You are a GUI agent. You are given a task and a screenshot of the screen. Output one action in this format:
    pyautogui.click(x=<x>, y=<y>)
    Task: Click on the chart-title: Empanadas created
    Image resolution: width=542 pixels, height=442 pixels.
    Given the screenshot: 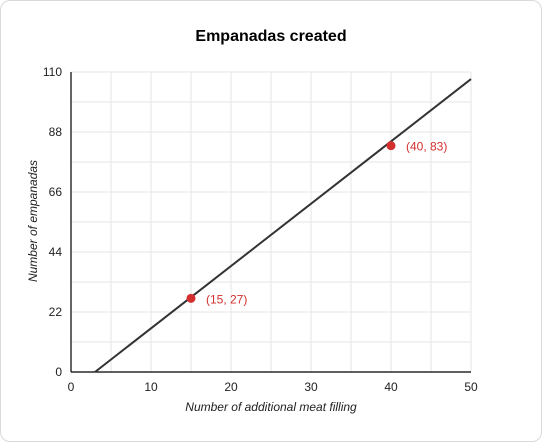 What is the action you would take?
    pyautogui.click(x=270, y=36)
    